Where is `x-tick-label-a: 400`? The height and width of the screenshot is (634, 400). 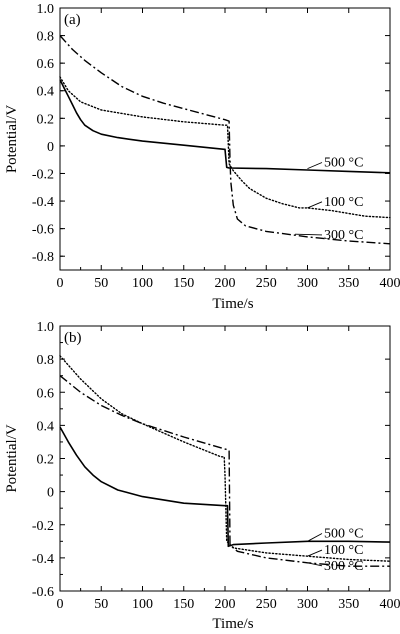
x-tick-label-a: 400 is located at coordinates (390, 283).